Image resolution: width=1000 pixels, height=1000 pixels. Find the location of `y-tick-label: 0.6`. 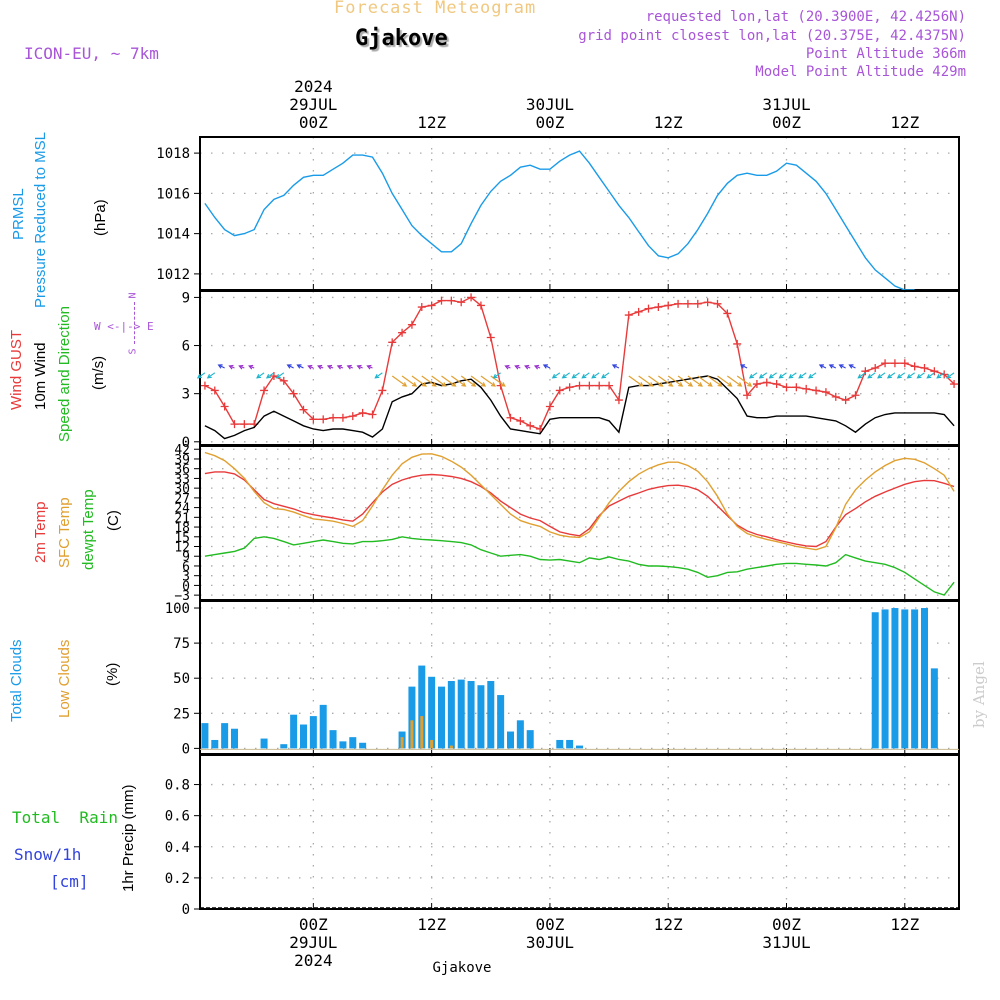

y-tick-label: 0.6 is located at coordinates (177, 817).